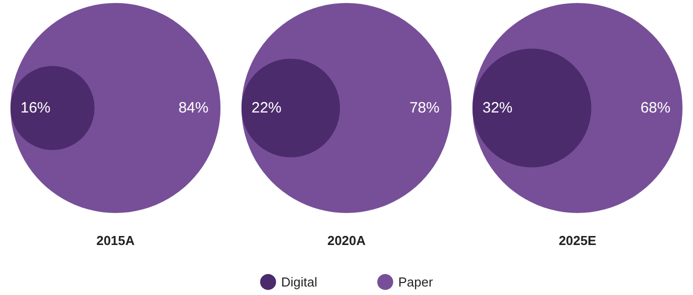 Image resolution: width=693 pixels, height=295 pixels. Describe the element at coordinates (35, 108) in the screenshot. I see `data-label: 16%` at that location.